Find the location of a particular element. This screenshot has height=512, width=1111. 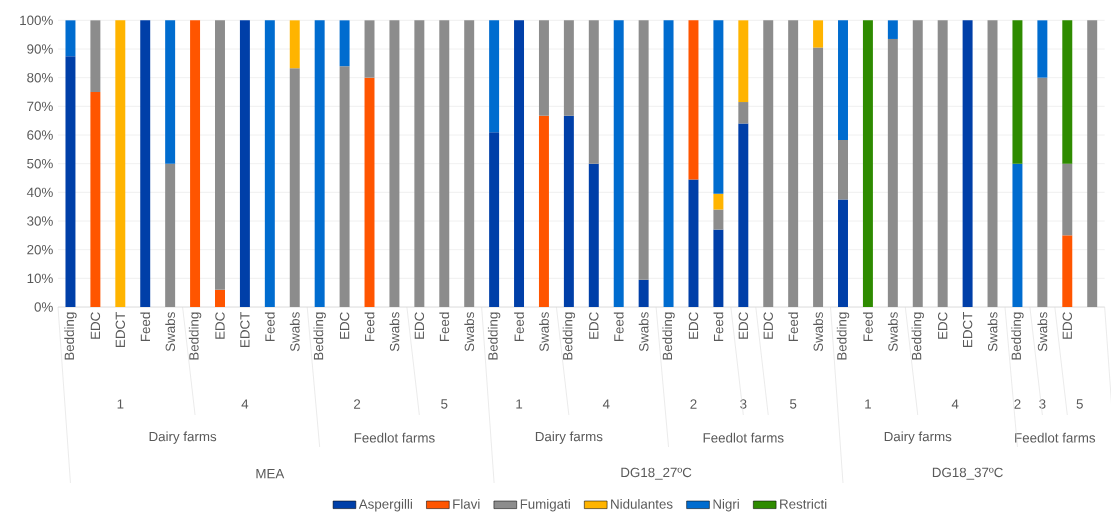

y-tick-label: 40% is located at coordinates (39, 192).